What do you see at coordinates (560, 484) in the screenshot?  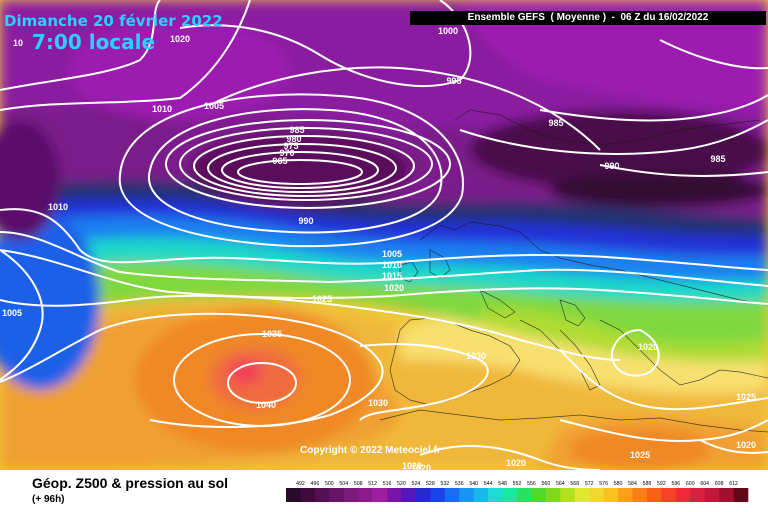 I see `legend-tick-label: 564` at bounding box center [560, 484].